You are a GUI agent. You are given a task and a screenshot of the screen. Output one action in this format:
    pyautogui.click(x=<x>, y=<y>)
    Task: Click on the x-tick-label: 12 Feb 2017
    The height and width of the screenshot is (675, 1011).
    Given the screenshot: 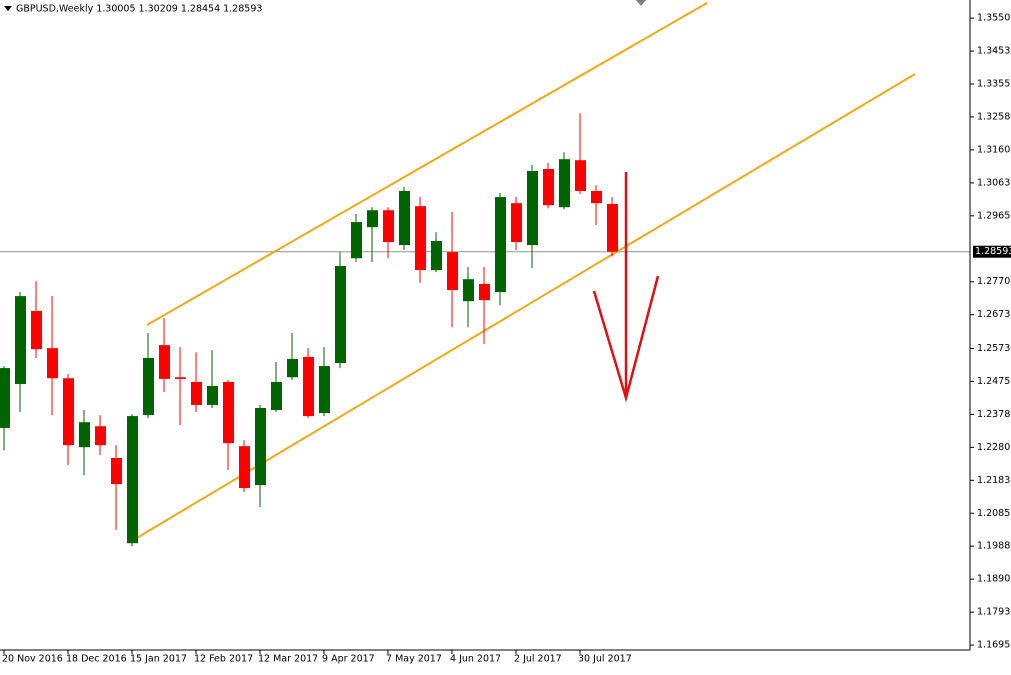 What is the action you would take?
    pyautogui.click(x=223, y=659)
    